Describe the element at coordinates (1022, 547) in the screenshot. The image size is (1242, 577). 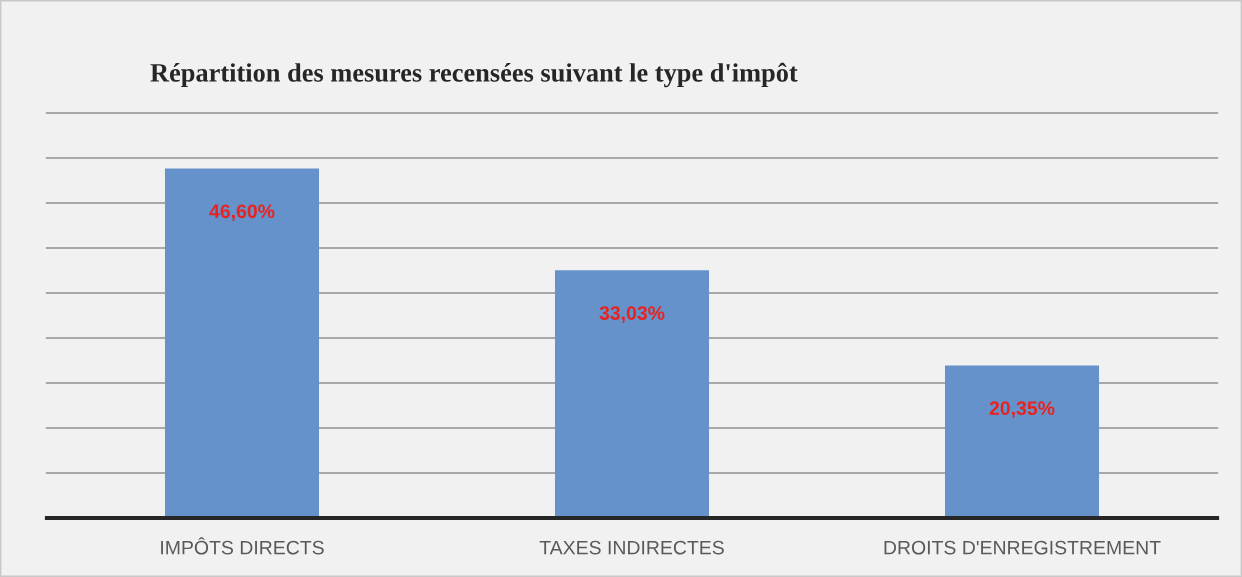
I see `x-tick-label: DROITS D'ENREGISTREMENT` at that location.